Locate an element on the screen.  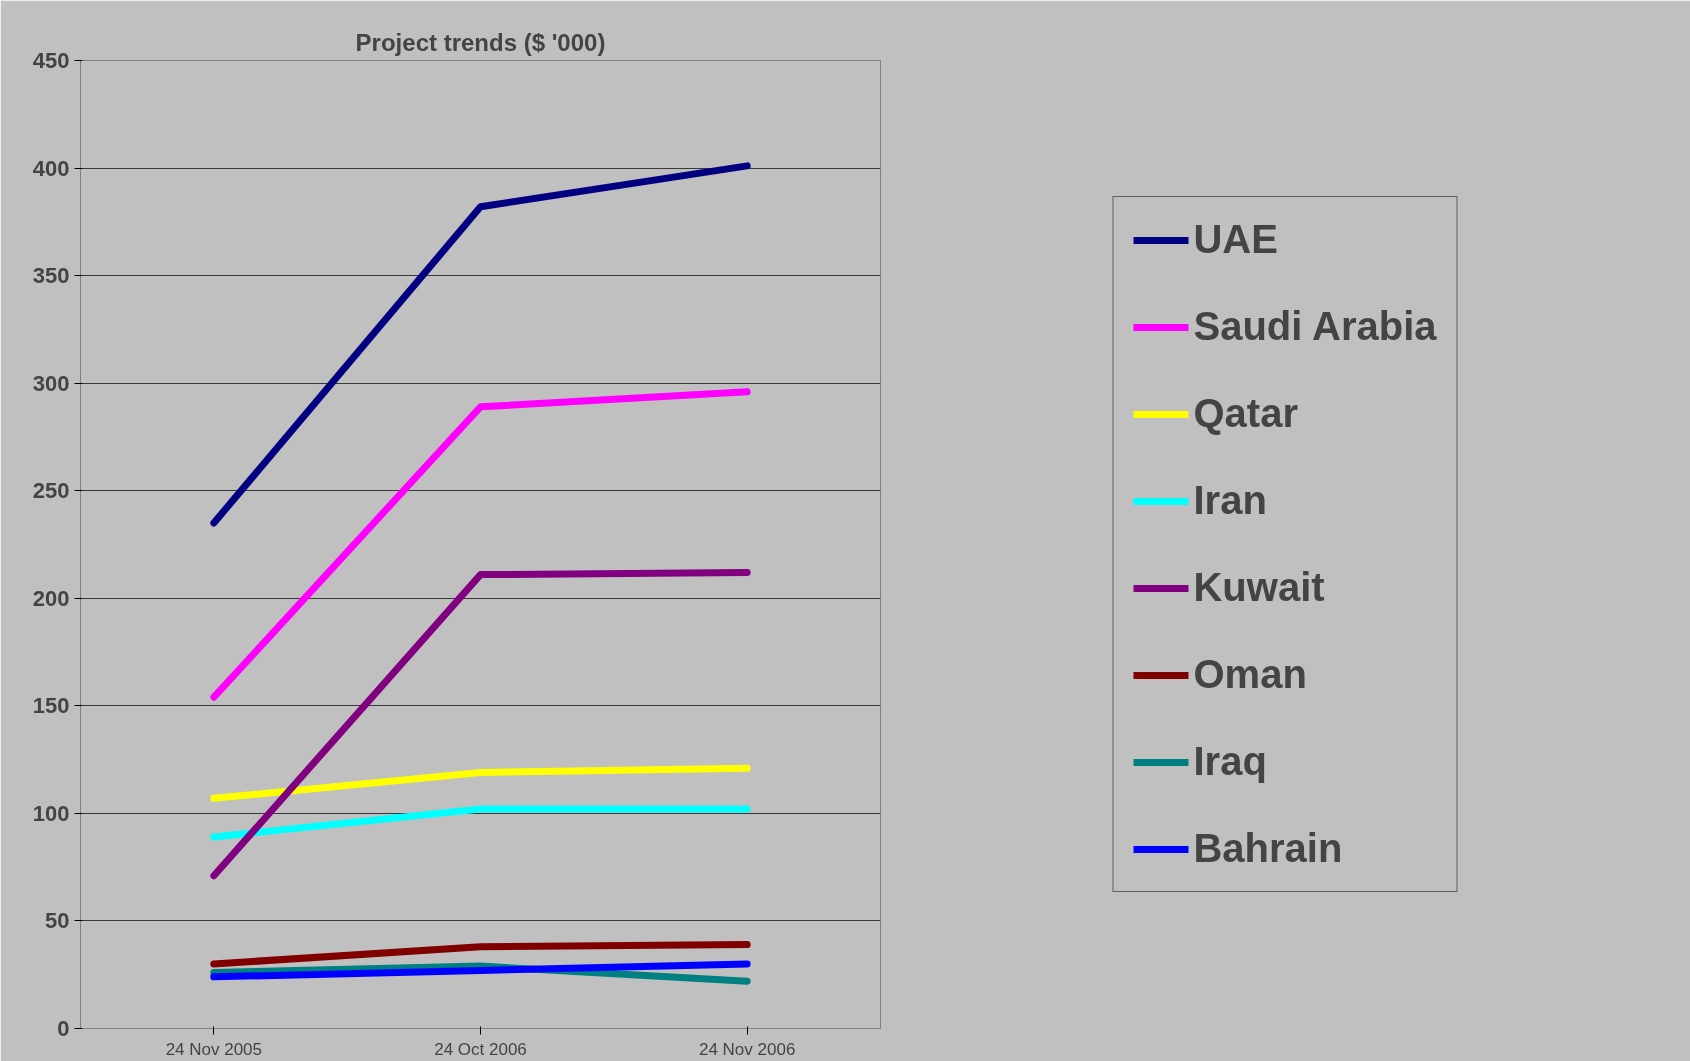
y-tick-label: 300 is located at coordinates (51, 383).